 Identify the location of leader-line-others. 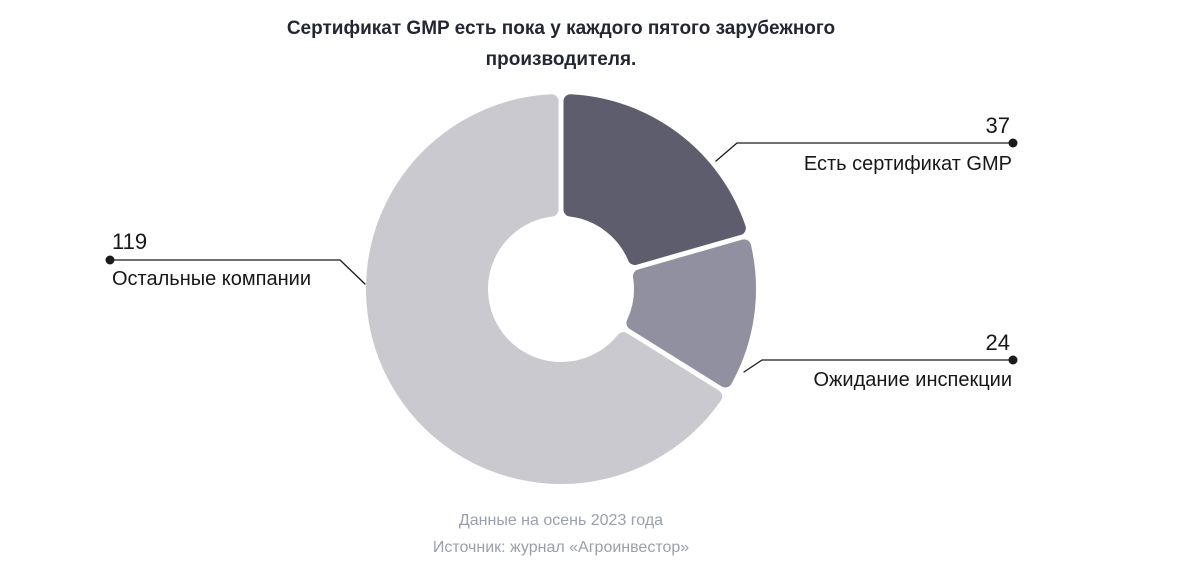
(237, 272).